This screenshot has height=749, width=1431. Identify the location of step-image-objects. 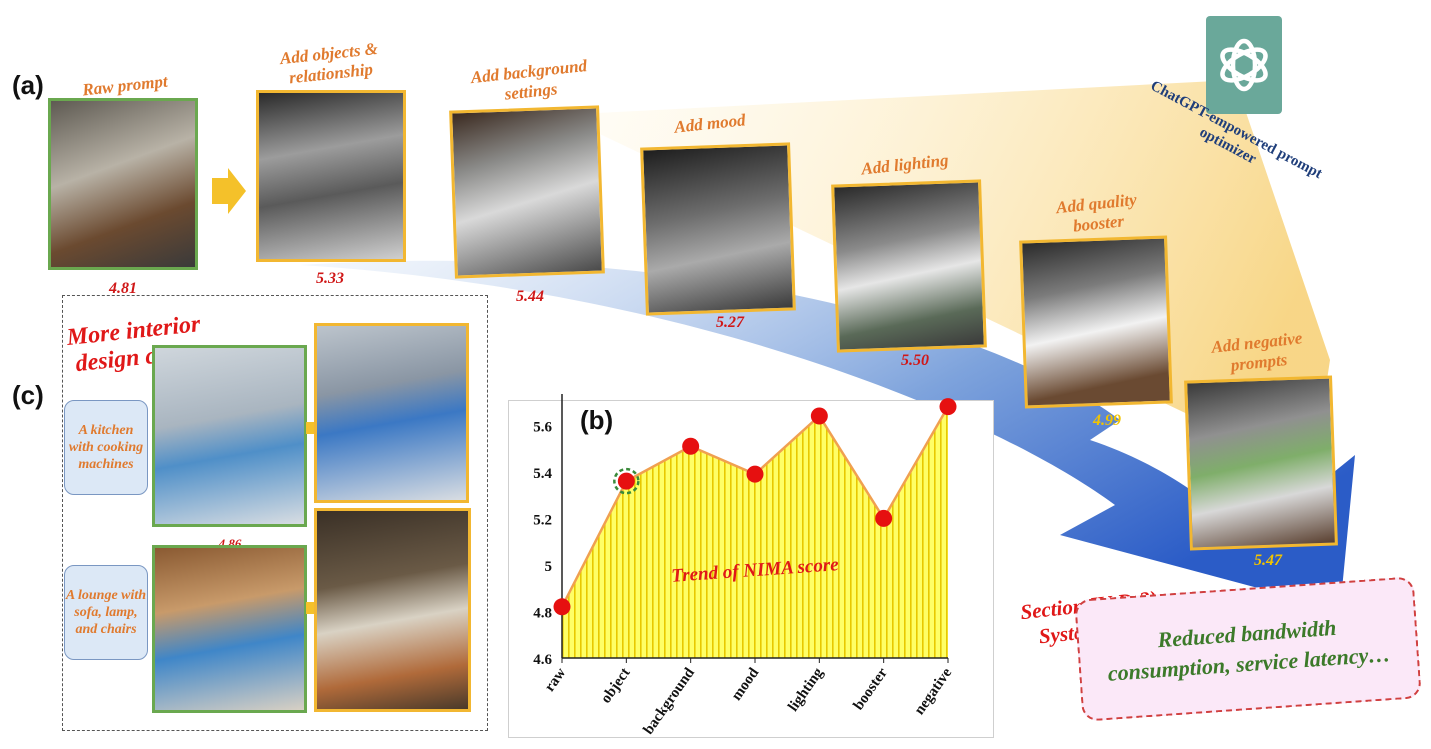
(331, 176).